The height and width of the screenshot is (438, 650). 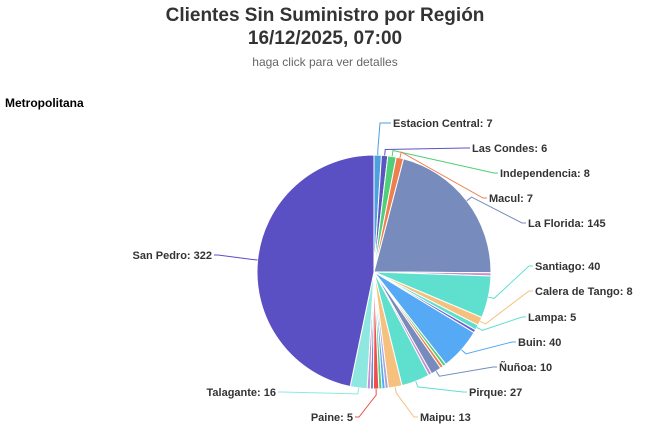 I want to click on data-label: Talagante: 16, so click(x=242, y=393).